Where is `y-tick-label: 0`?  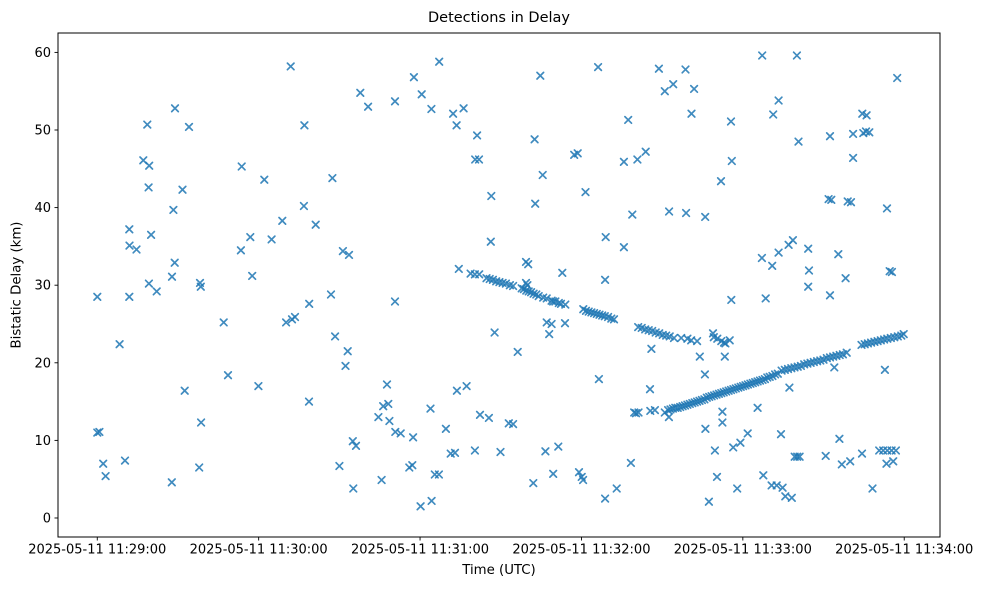
y-tick-label: 0 is located at coordinates (47, 518).